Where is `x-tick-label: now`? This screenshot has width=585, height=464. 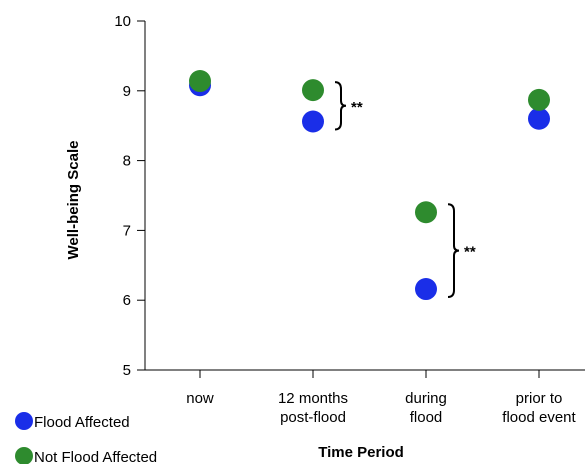 x-tick-label: now is located at coordinates (200, 398).